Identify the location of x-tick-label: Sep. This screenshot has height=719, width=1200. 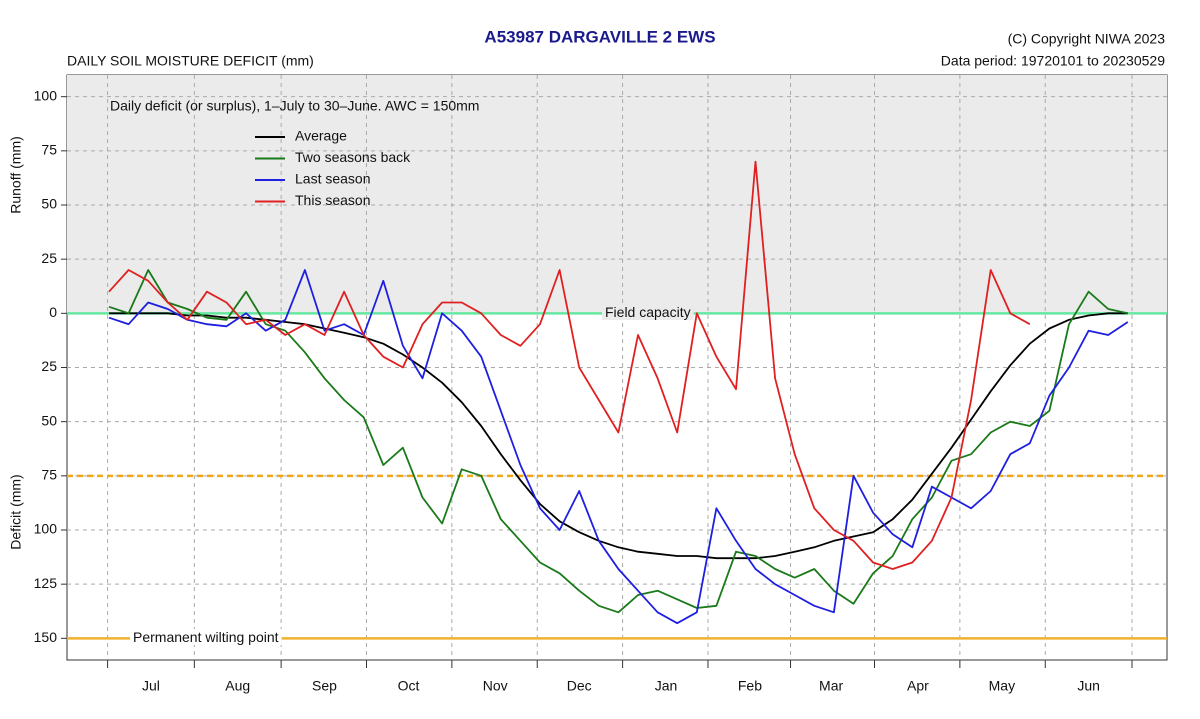
(324, 686).